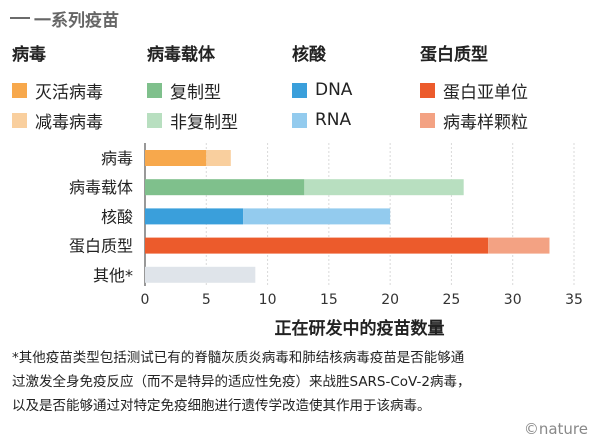 Image resolution: width=600 pixels, height=446 pixels. I want to click on legend-label: 非复制型, so click(204, 122).